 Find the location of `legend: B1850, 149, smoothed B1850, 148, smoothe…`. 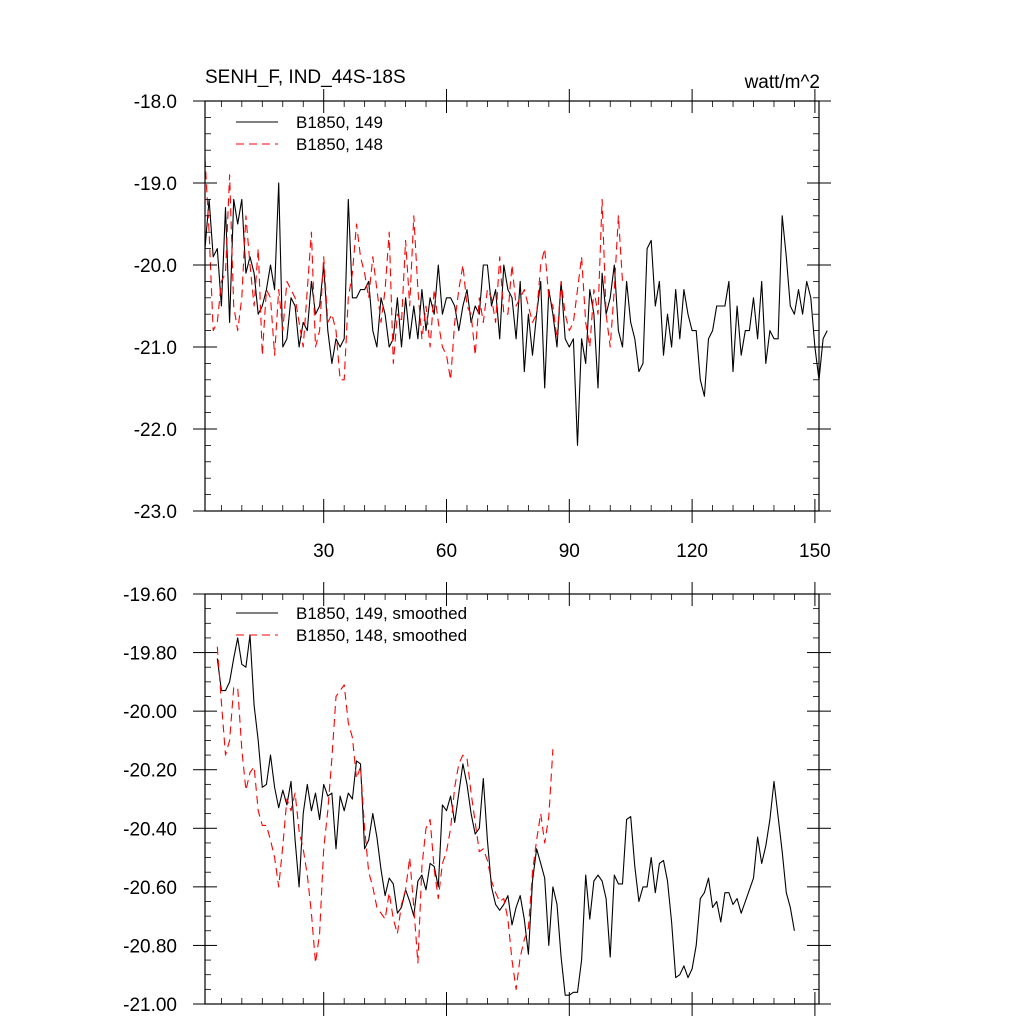

legend: B1850, 149, smoothed B1850, 148, smoothe… is located at coordinates (351, 624).